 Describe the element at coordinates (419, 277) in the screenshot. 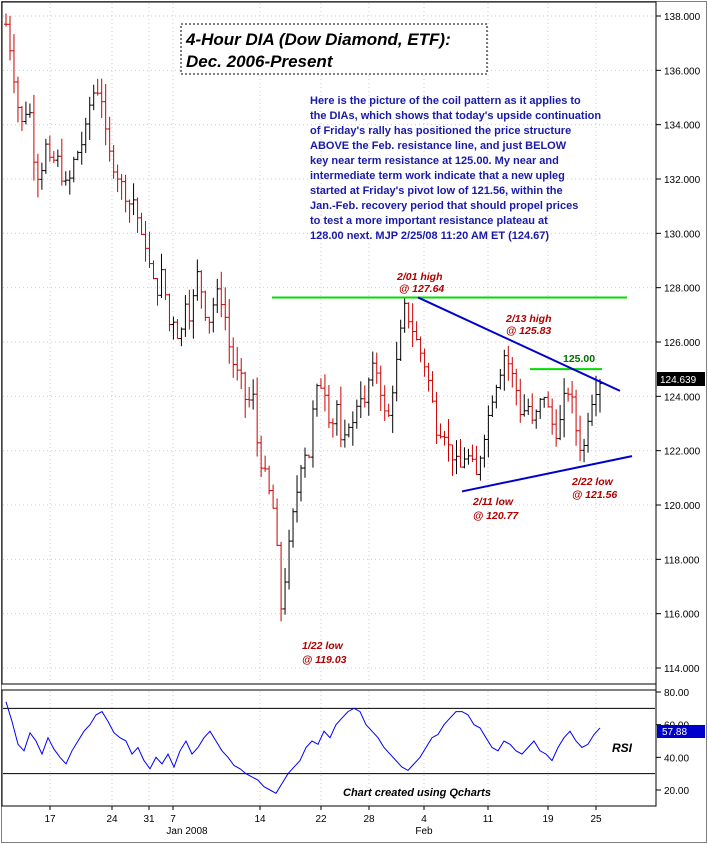

I see `annotation-high-0201: 2/01 high` at that location.